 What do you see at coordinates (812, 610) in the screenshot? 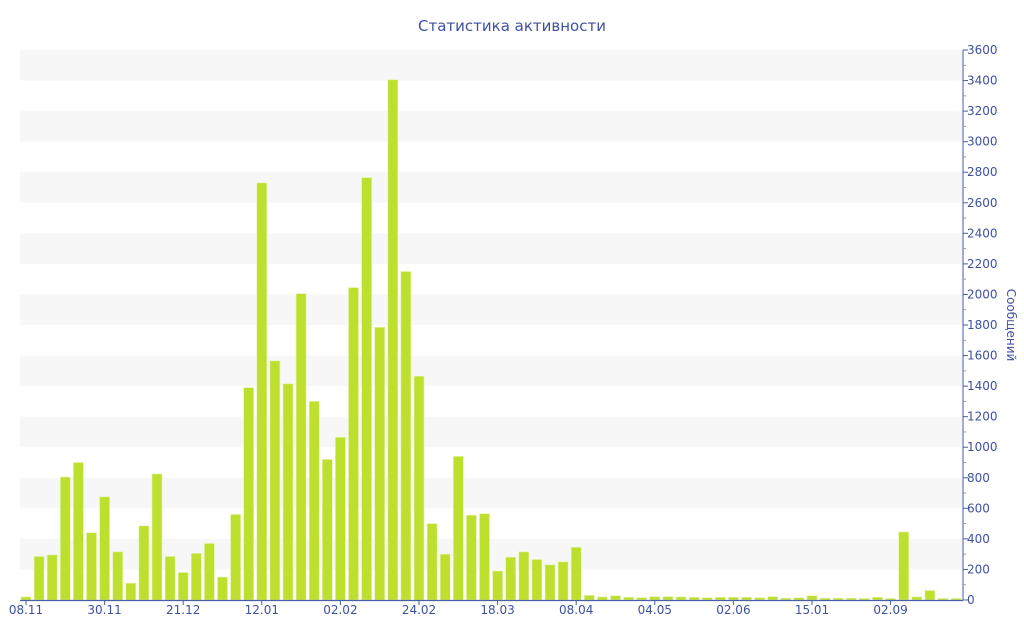
I see `x-tick-label: 15.01` at bounding box center [812, 610].